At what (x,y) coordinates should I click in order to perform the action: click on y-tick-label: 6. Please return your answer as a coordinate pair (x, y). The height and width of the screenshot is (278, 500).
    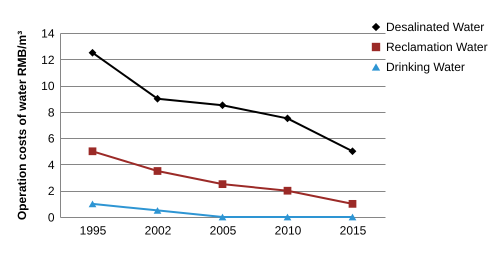
    Looking at the image, I should click on (51, 139).